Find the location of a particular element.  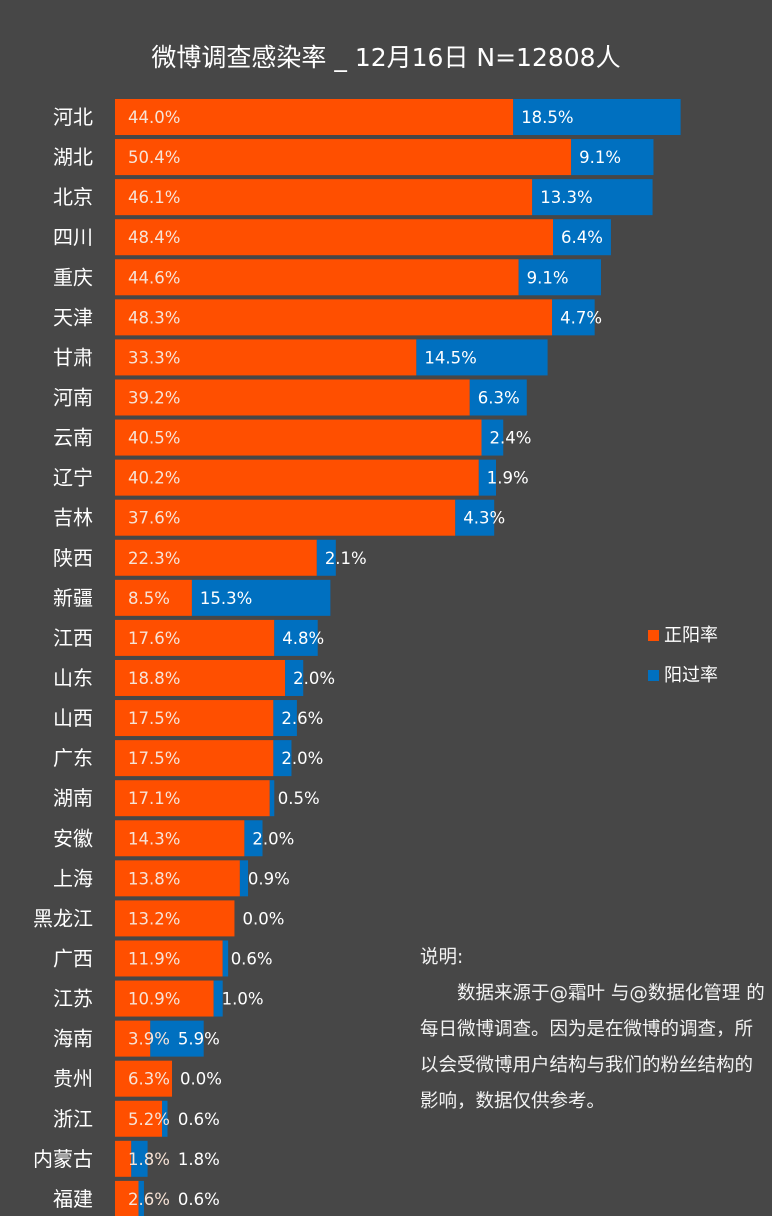

legend-label: 阳过率 is located at coordinates (691, 675).